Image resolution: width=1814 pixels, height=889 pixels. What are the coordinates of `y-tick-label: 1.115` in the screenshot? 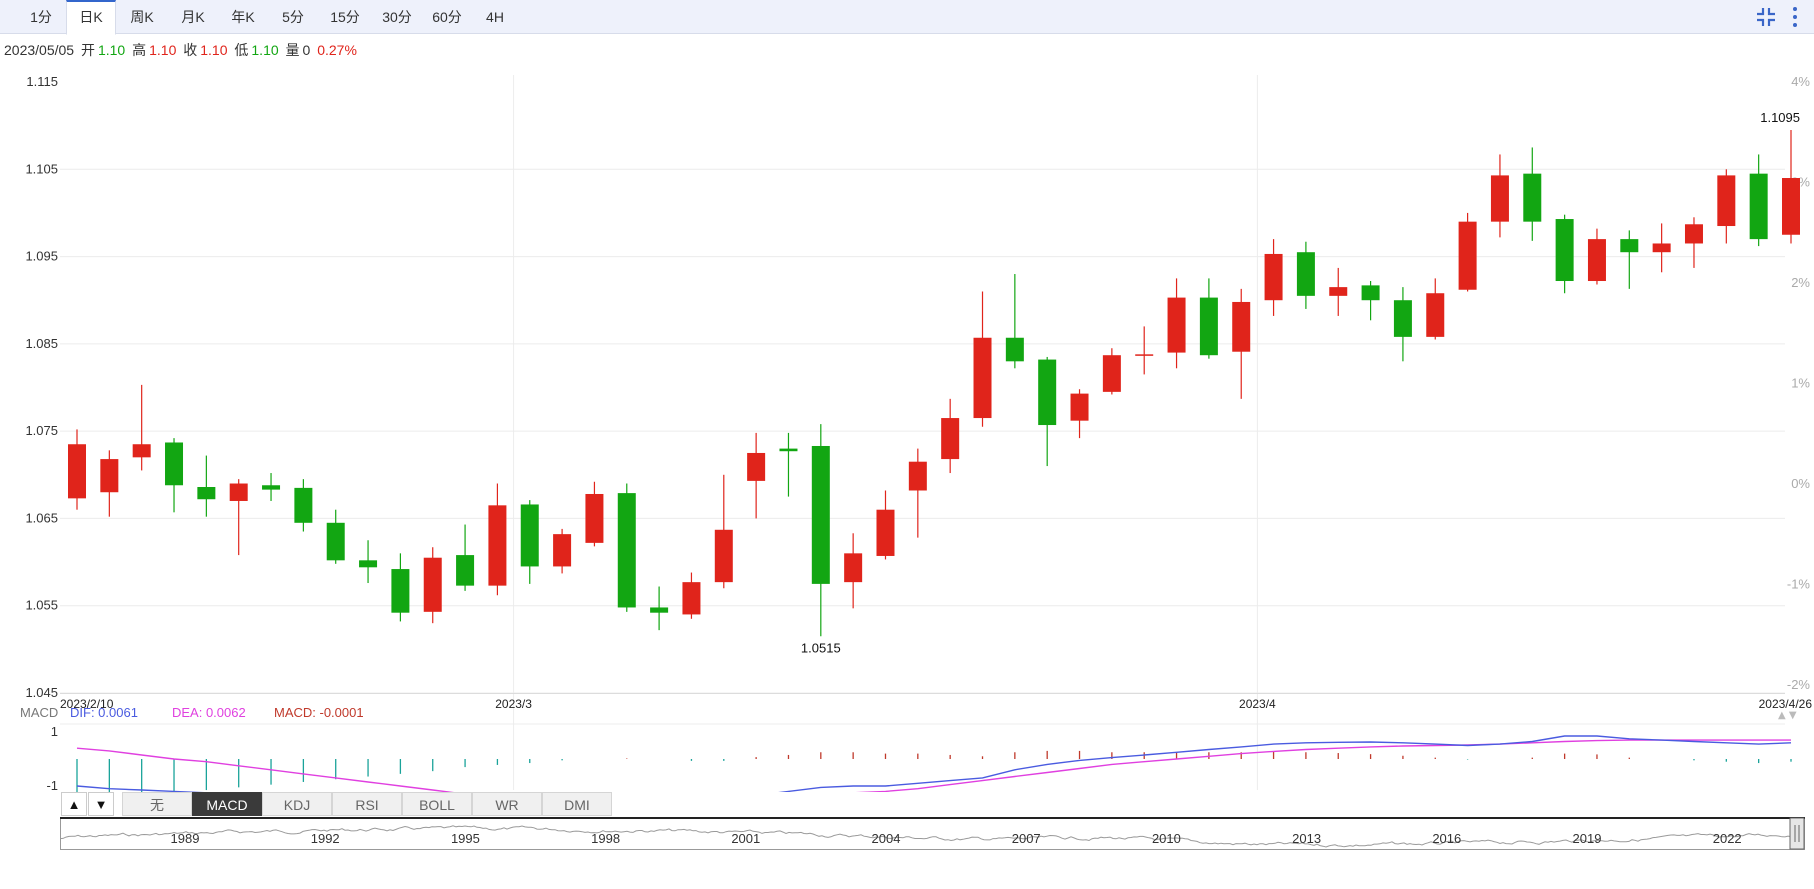 It's located at (42, 81).